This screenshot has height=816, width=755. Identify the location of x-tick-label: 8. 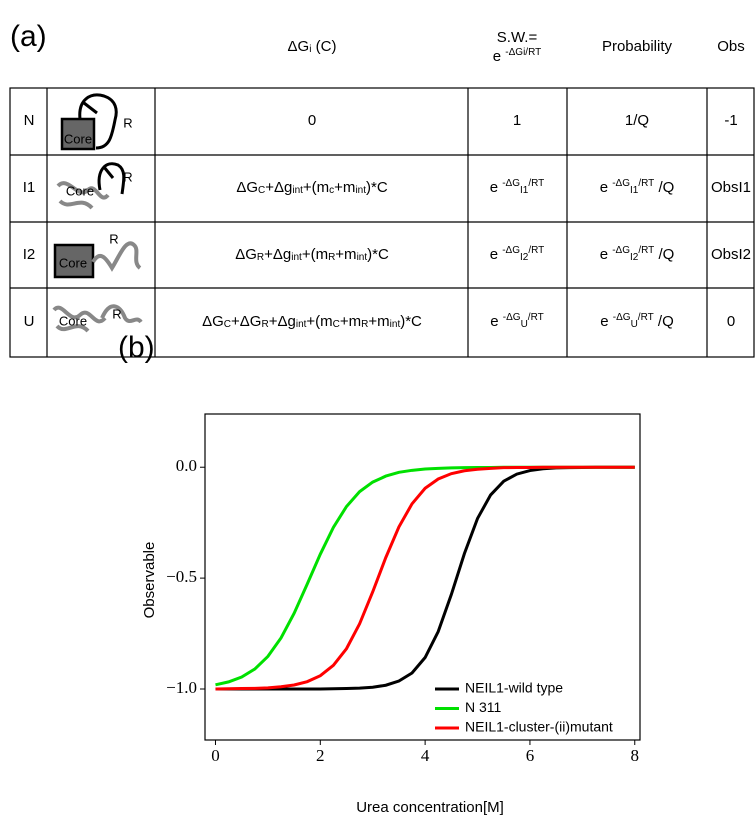
(635, 755).